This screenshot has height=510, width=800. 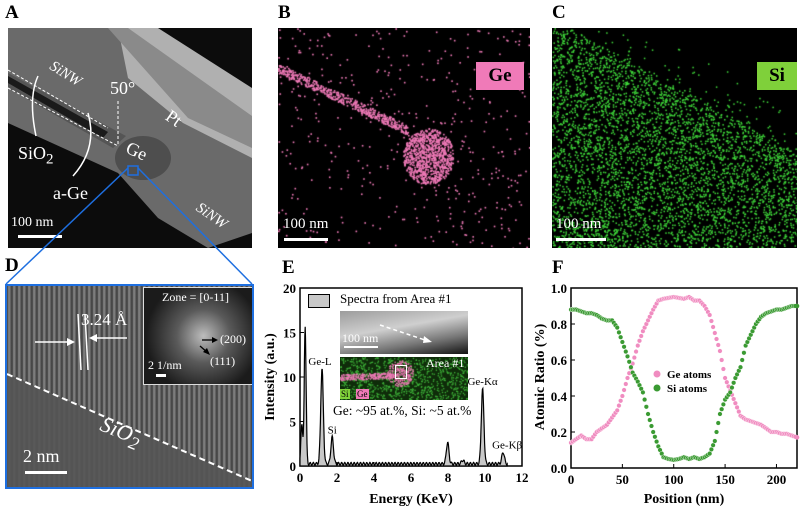 I want to click on fft-zone-label: Zone = [0-11], so click(x=195, y=297).